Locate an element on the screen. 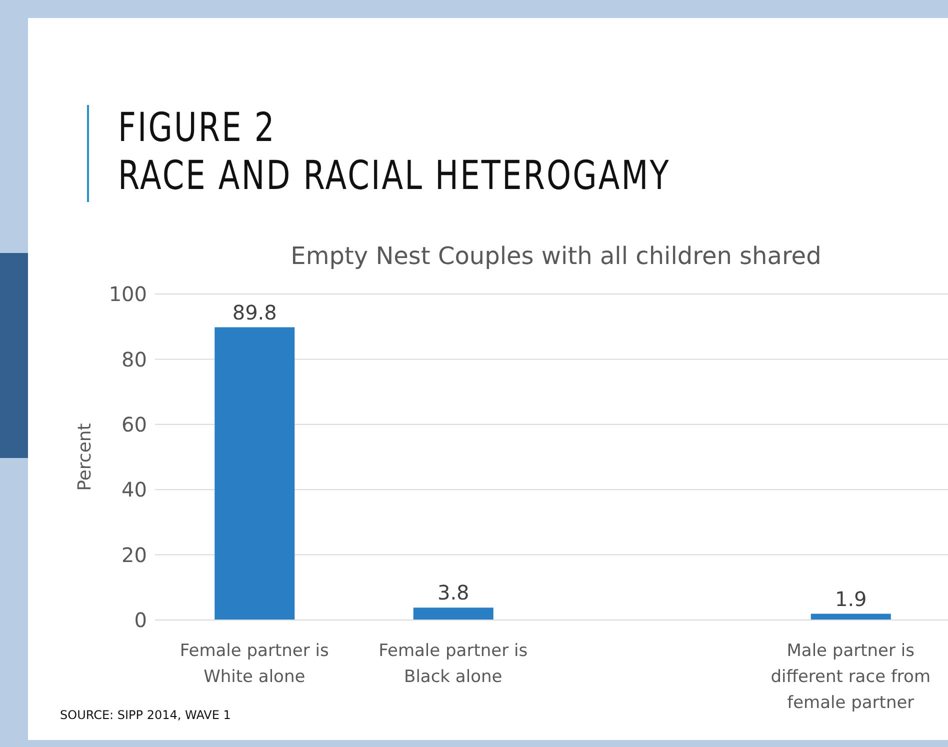 This screenshot has height=747, width=948. y-tick-label: 0 is located at coordinates (140, 620).